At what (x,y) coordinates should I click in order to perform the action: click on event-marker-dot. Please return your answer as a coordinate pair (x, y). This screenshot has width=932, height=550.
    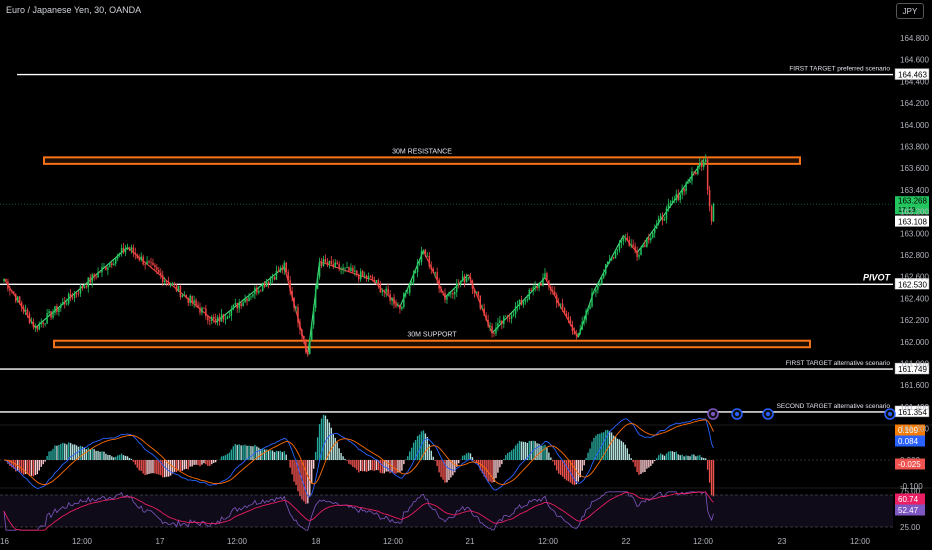
    Looking at the image, I should click on (737, 414).